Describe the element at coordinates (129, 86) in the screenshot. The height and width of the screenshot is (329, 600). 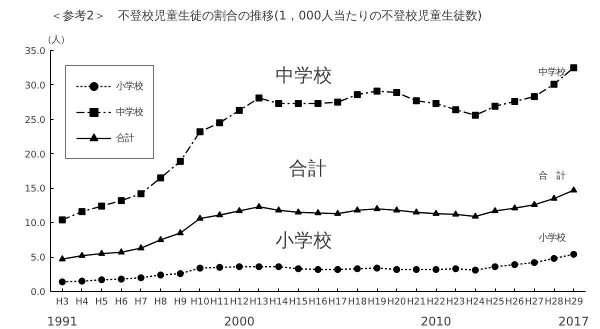
I see `legend-label: 小学校` at that location.